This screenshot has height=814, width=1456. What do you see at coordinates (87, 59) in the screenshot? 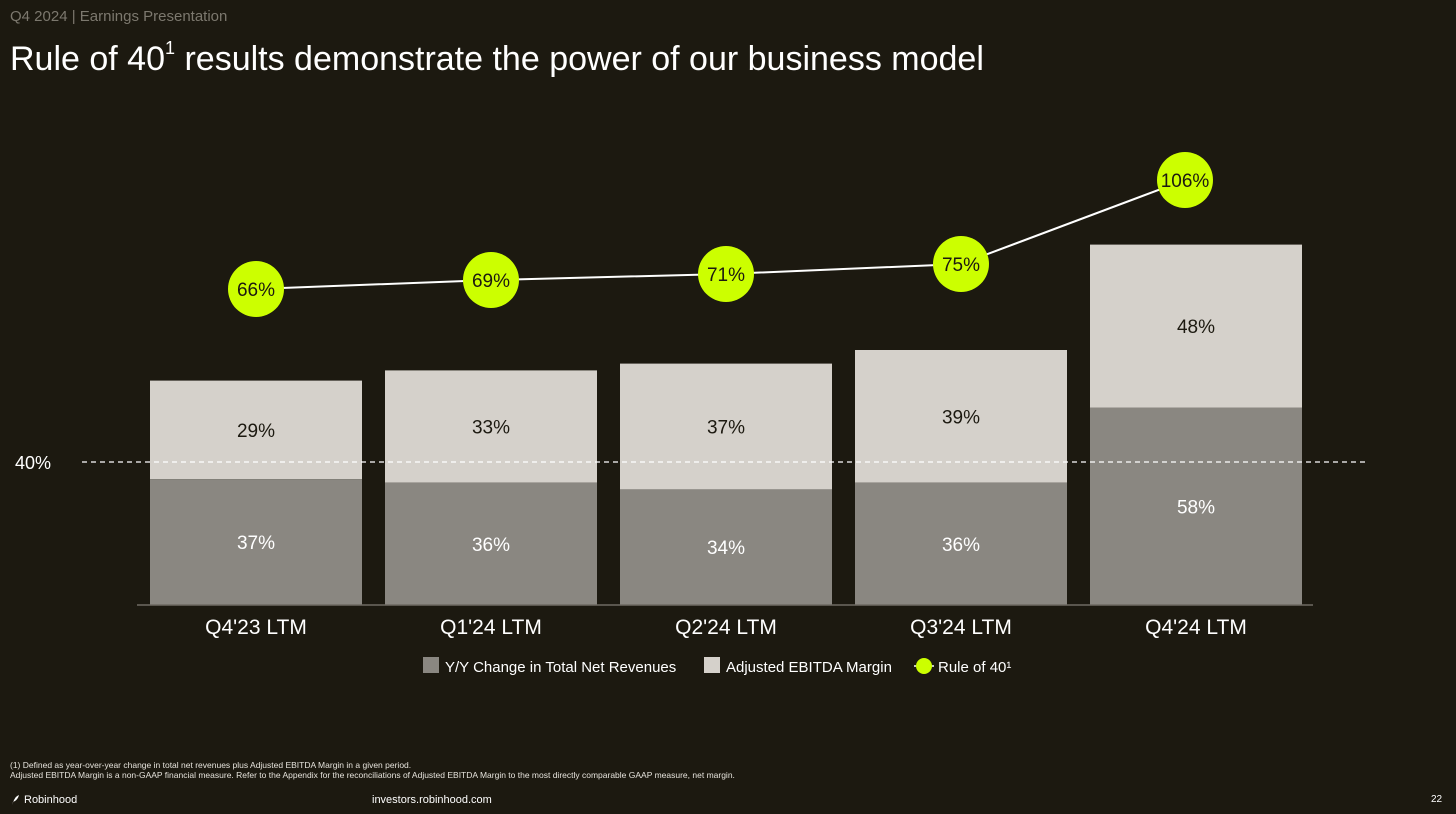
I see `title-main: Rule of 40` at bounding box center [87, 59].